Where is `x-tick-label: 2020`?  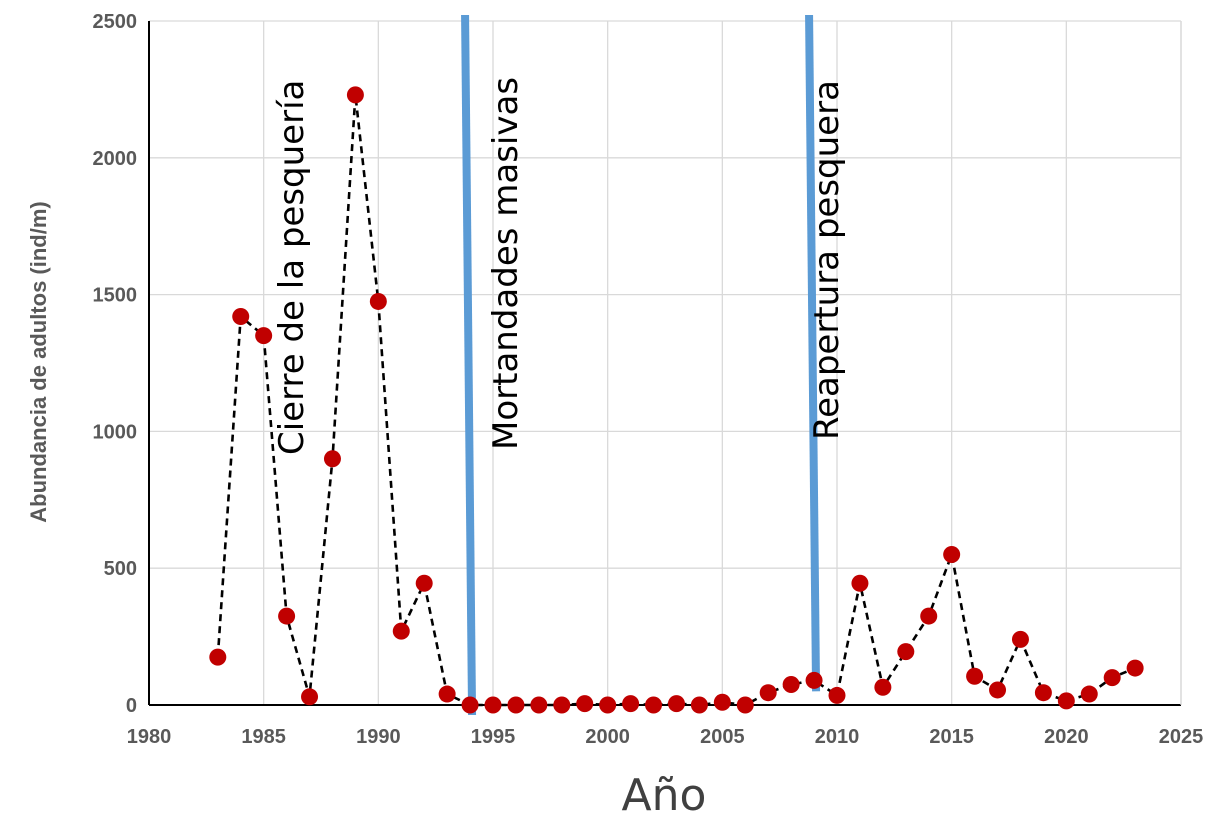
x-tick-label: 2020 is located at coordinates (1066, 737).